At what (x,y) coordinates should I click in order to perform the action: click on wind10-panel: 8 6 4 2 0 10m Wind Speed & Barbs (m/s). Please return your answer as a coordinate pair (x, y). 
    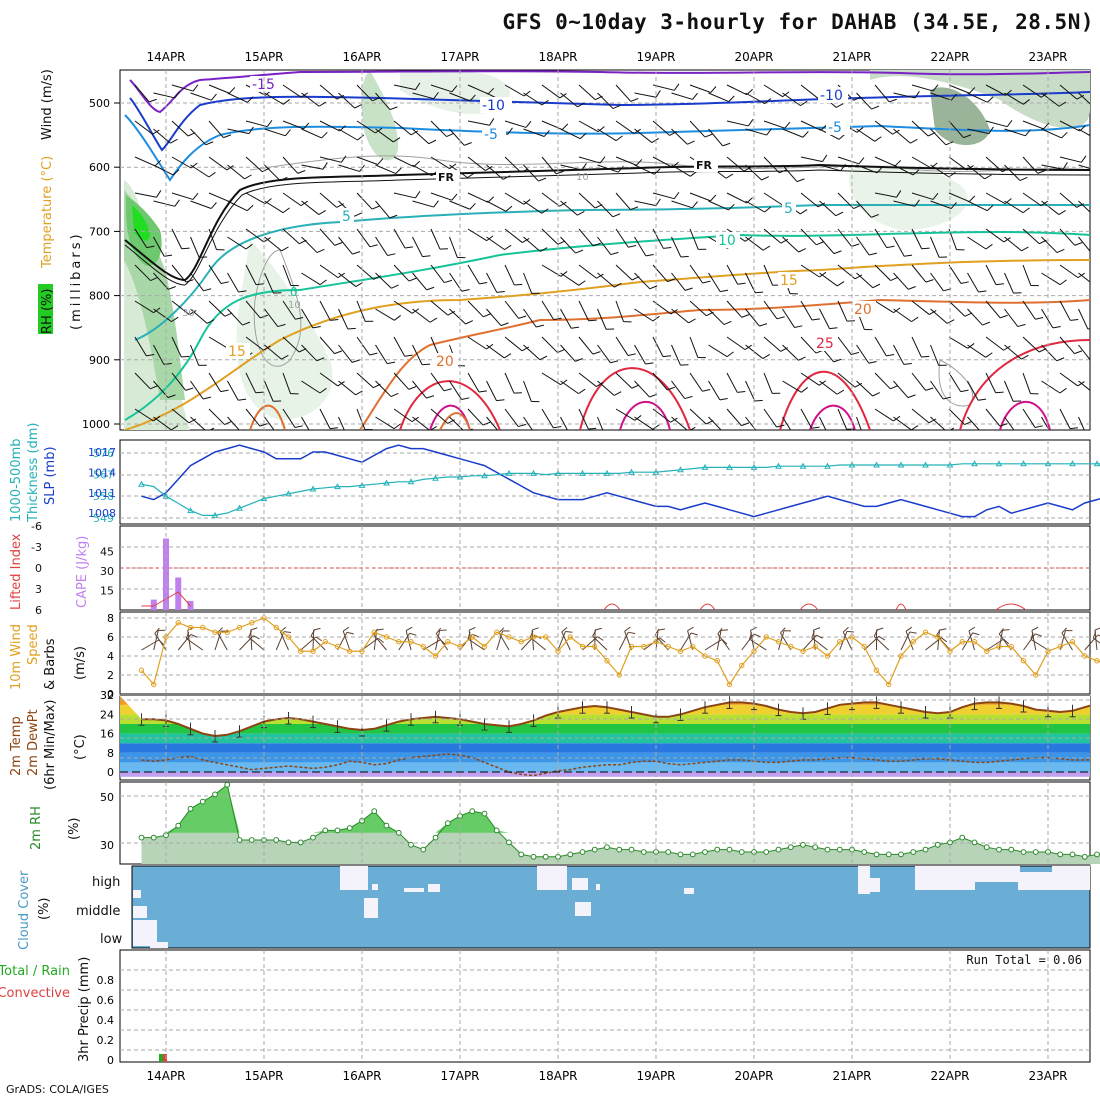
    Looking at the image, I should click on (554, 656).